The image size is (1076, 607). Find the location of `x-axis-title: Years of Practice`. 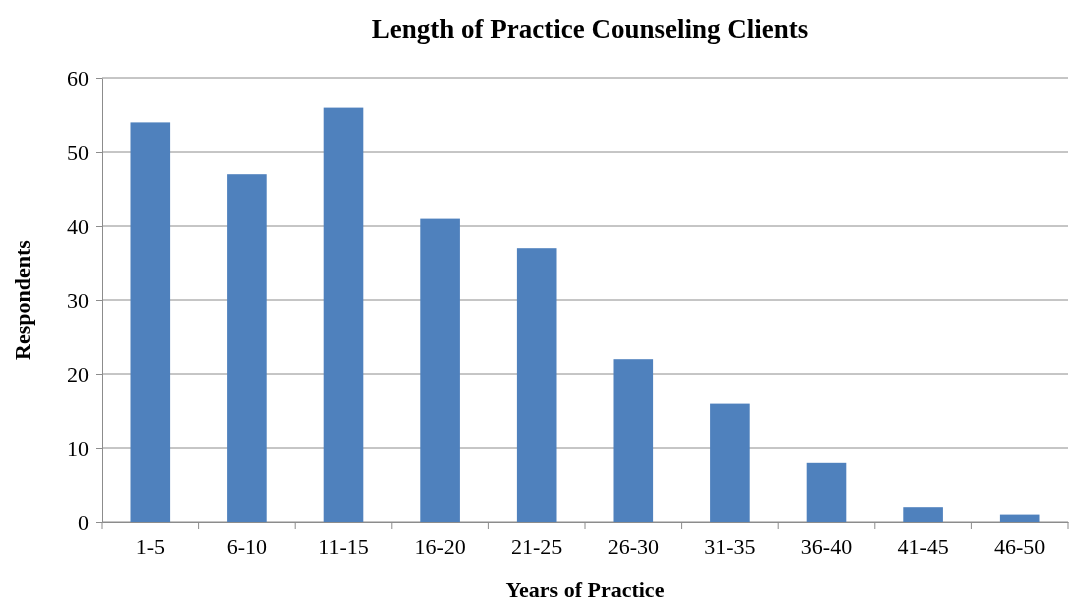

x-axis-title: Years of Practice is located at coordinates (585, 589).